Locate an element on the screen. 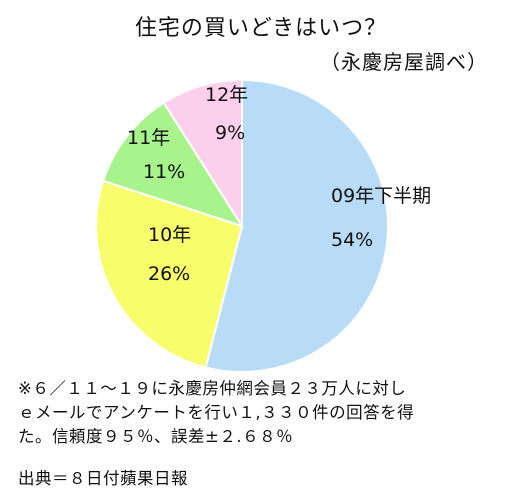  survey-note-line-2: ｅメールでアンケートを行い１,３３０件の回答を得 is located at coordinates (216, 412).